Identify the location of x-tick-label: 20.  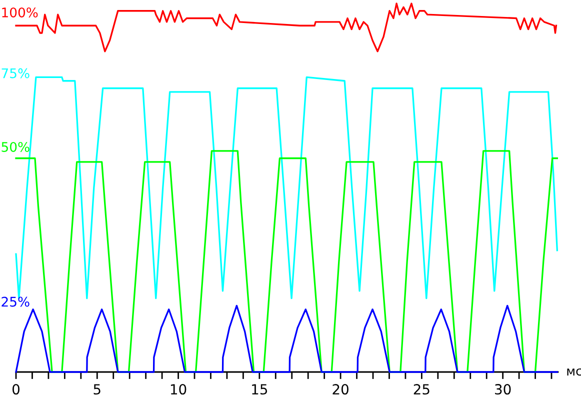
(340, 389).